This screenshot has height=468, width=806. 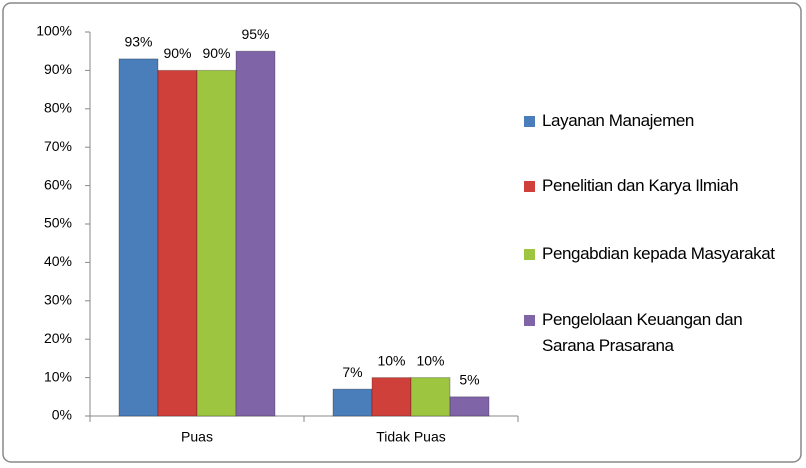 I want to click on y-tick-label: 0%, so click(x=62, y=415).